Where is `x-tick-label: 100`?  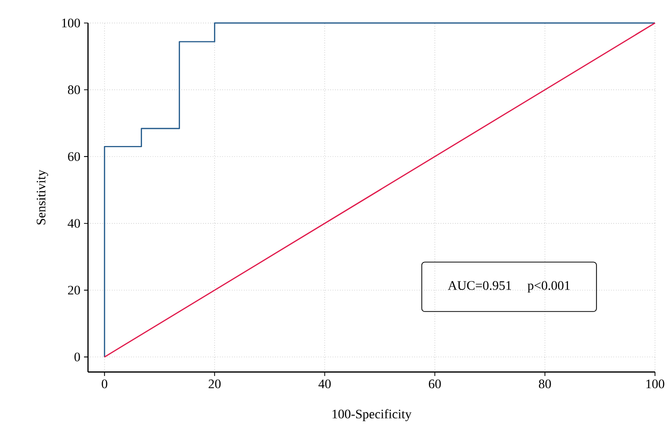
x-tick-label: 100 is located at coordinates (655, 384).